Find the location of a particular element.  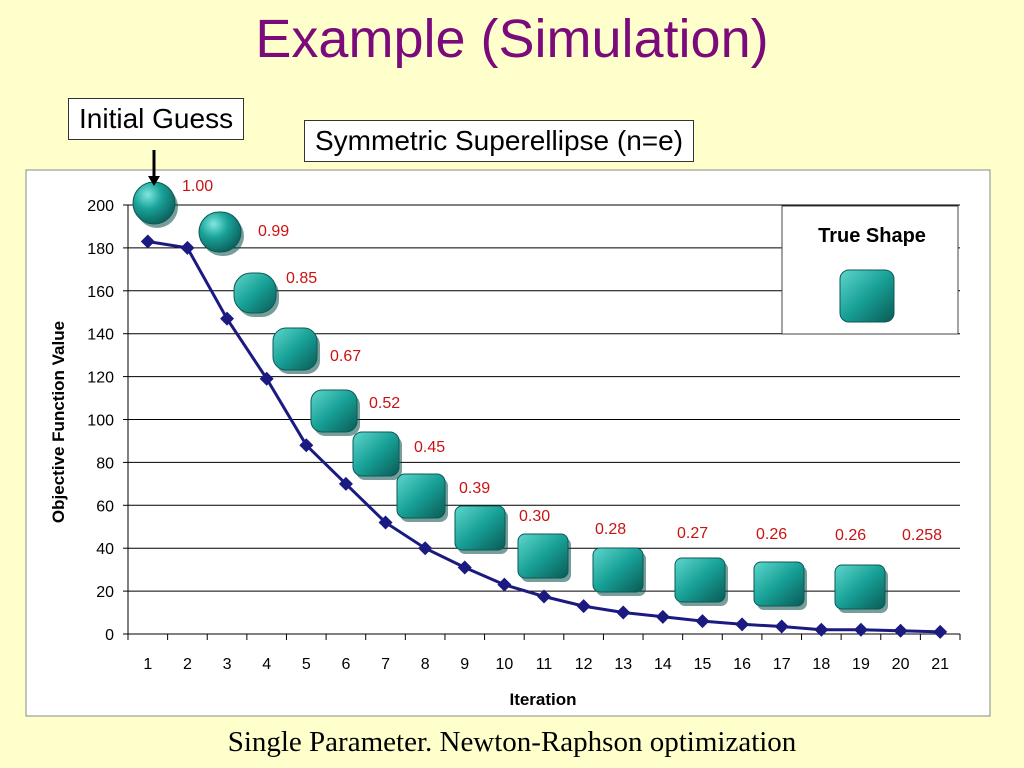

x-tick-label: 5 is located at coordinates (306, 664).